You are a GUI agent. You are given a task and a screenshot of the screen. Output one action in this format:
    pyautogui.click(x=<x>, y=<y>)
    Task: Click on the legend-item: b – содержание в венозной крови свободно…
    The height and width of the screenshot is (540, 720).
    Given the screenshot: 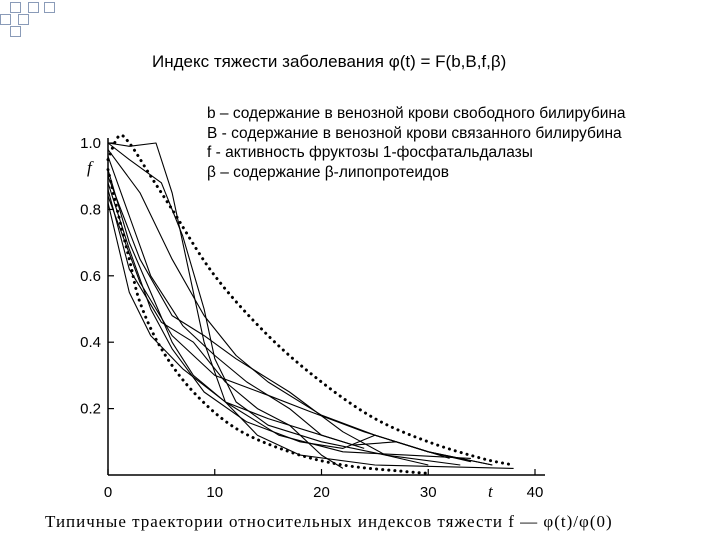 What is the action you would take?
    pyautogui.click(x=416, y=113)
    